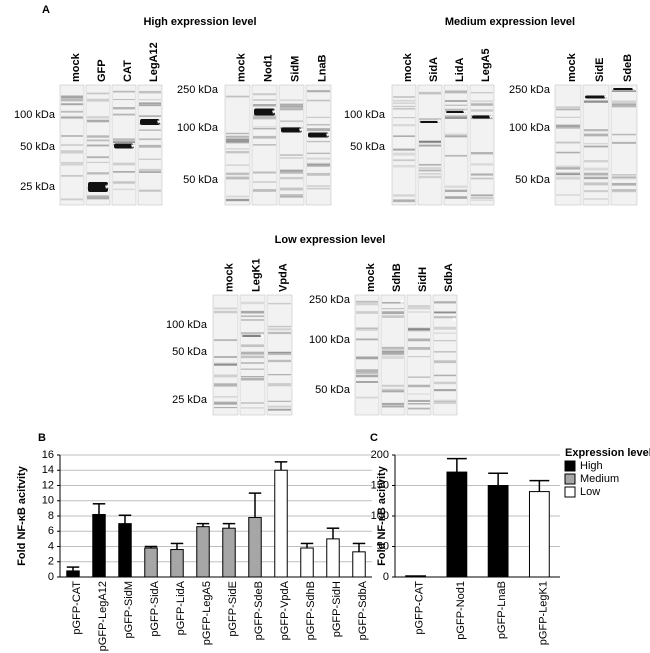  I want to click on legend-swatch, so click(570, 492).